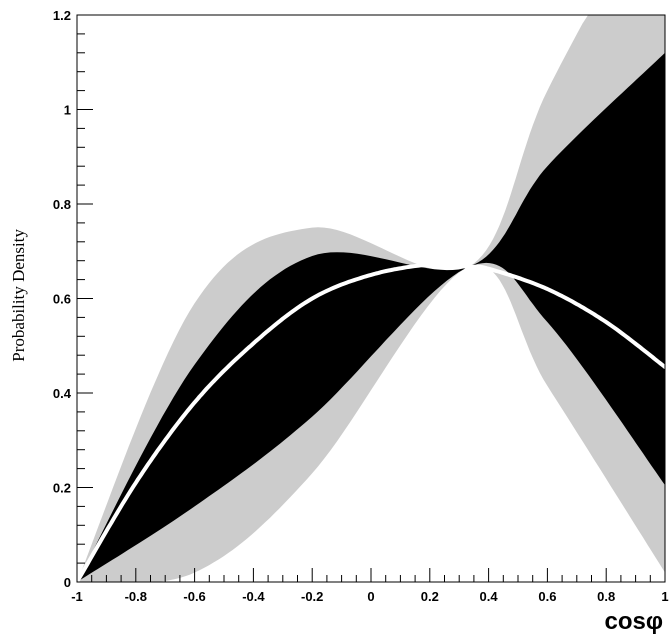 This screenshot has height=636, width=670. I want to click on y-tick-label: 0, so click(67, 582).